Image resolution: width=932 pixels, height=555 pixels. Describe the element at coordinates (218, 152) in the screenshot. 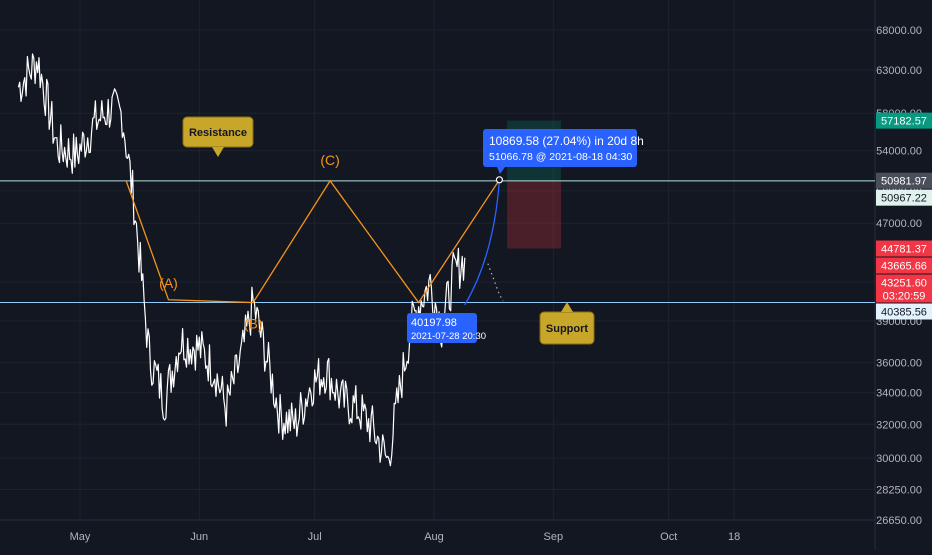

I see `resistance-callout-pointer` at that location.